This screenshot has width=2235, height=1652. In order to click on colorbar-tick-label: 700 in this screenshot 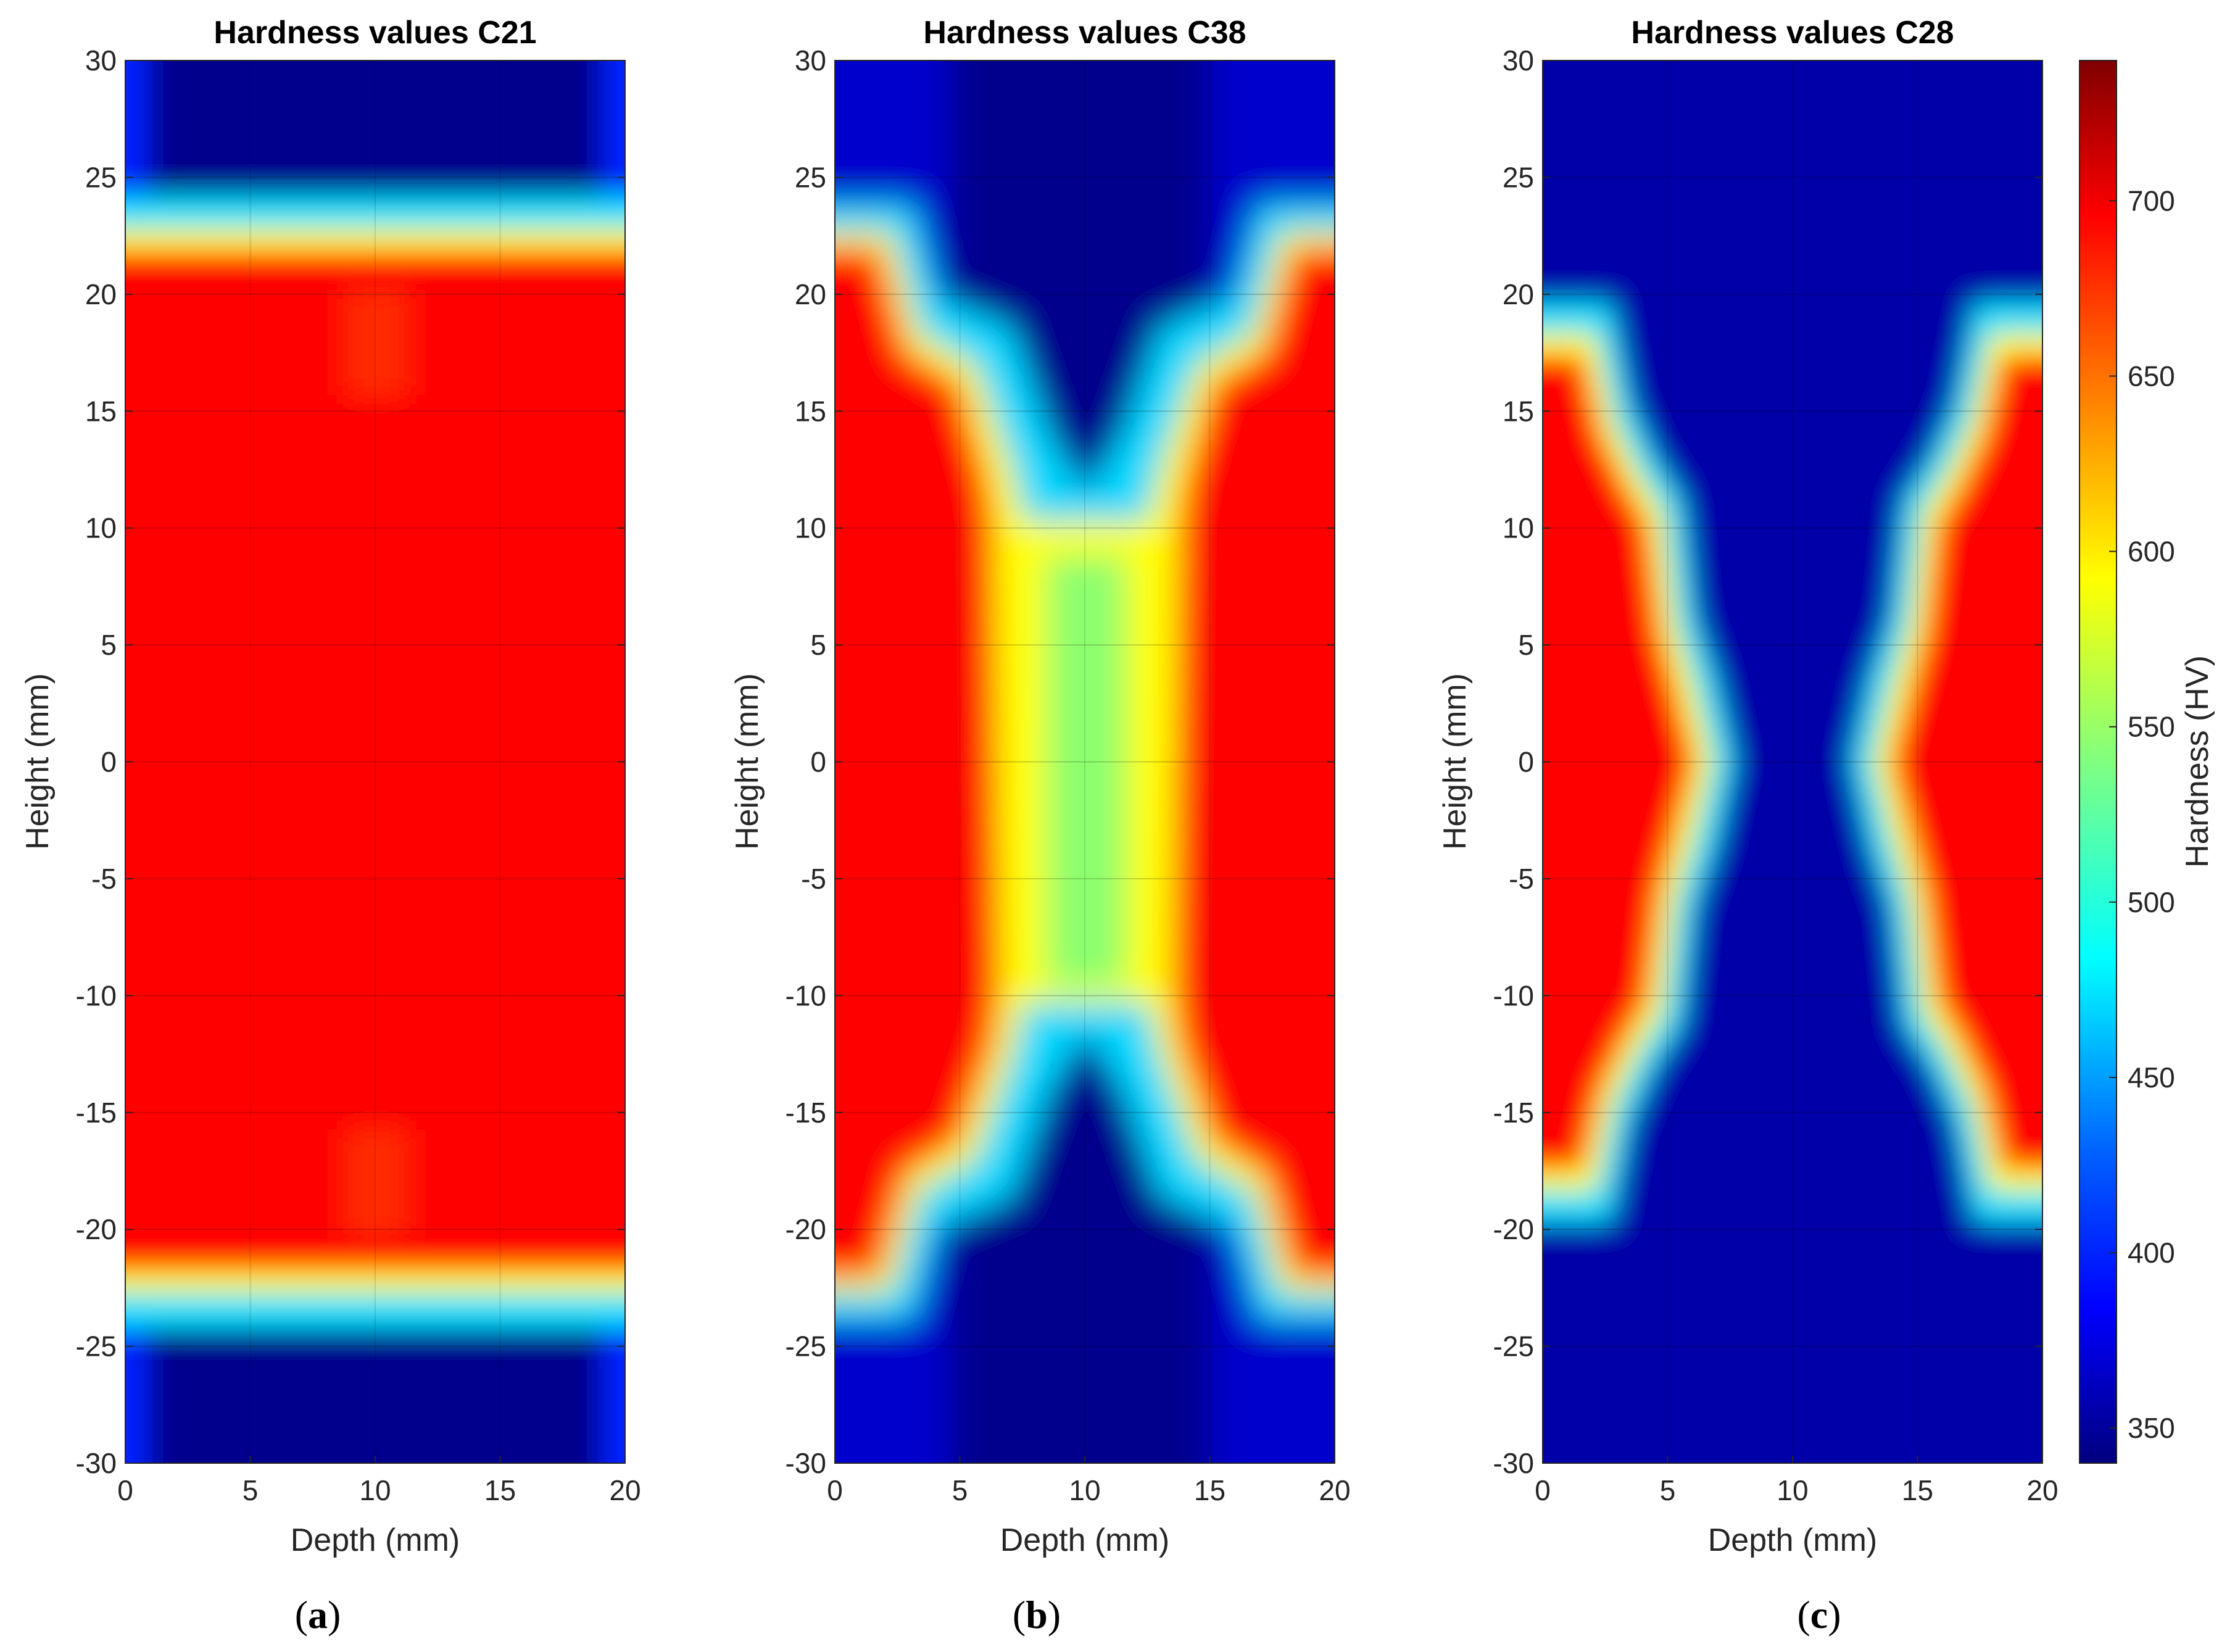, I will do `click(2151, 201)`.